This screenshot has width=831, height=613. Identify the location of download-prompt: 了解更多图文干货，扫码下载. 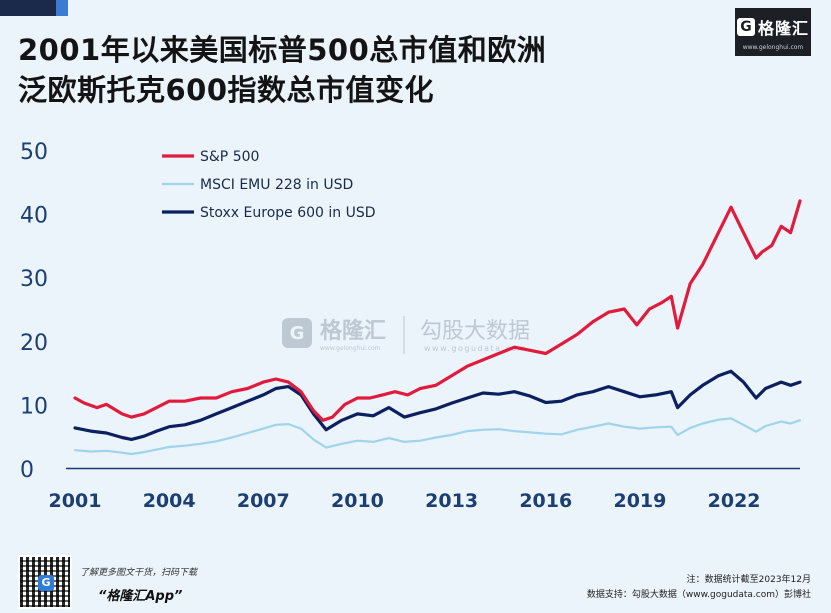
(139, 573).